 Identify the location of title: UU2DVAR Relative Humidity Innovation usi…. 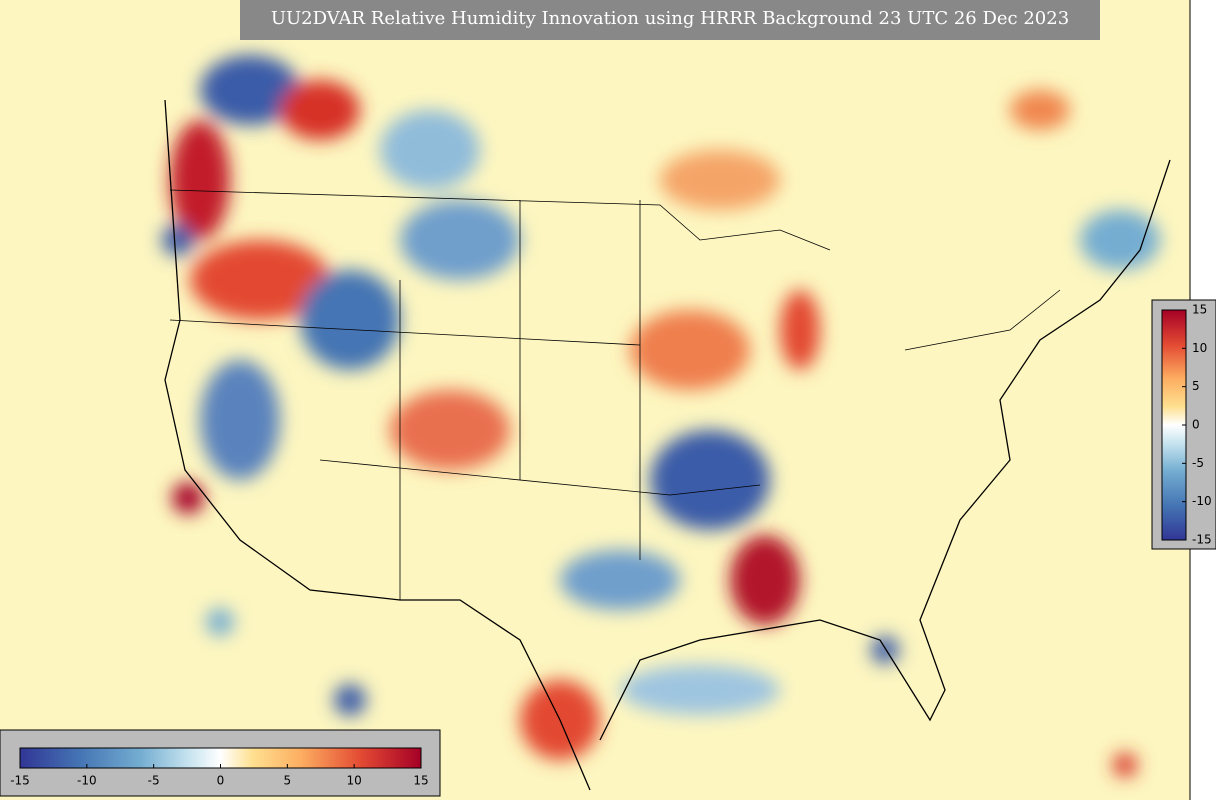
(670, 18).